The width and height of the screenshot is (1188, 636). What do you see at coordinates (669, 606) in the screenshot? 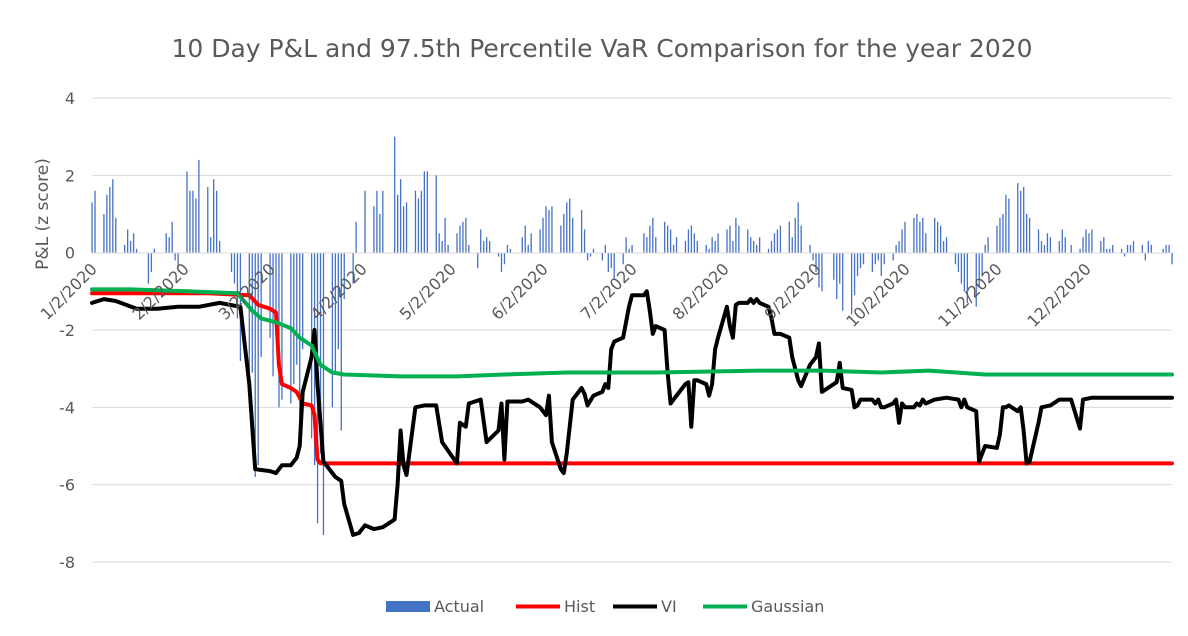
I see `legend-label-vi: VI` at bounding box center [669, 606].